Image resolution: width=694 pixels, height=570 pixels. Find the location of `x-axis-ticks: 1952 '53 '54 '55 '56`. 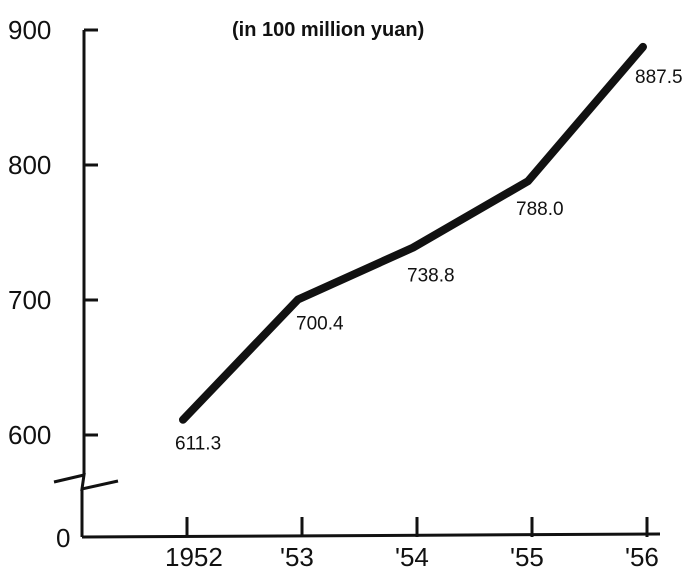

x-axis-ticks: 1952 '53 '54 '55 '56 is located at coordinates (412, 543).